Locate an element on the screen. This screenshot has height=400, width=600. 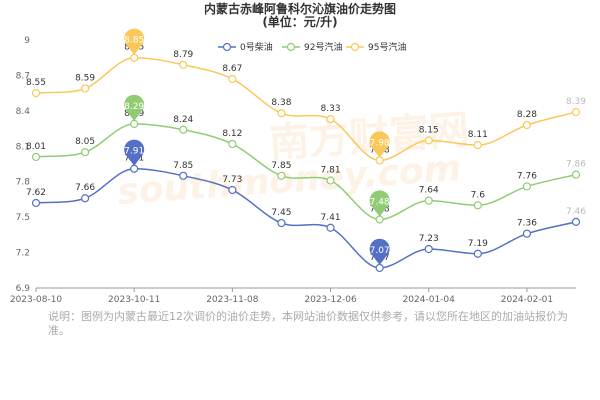
data-label: 7.86 is located at coordinates (576, 165).